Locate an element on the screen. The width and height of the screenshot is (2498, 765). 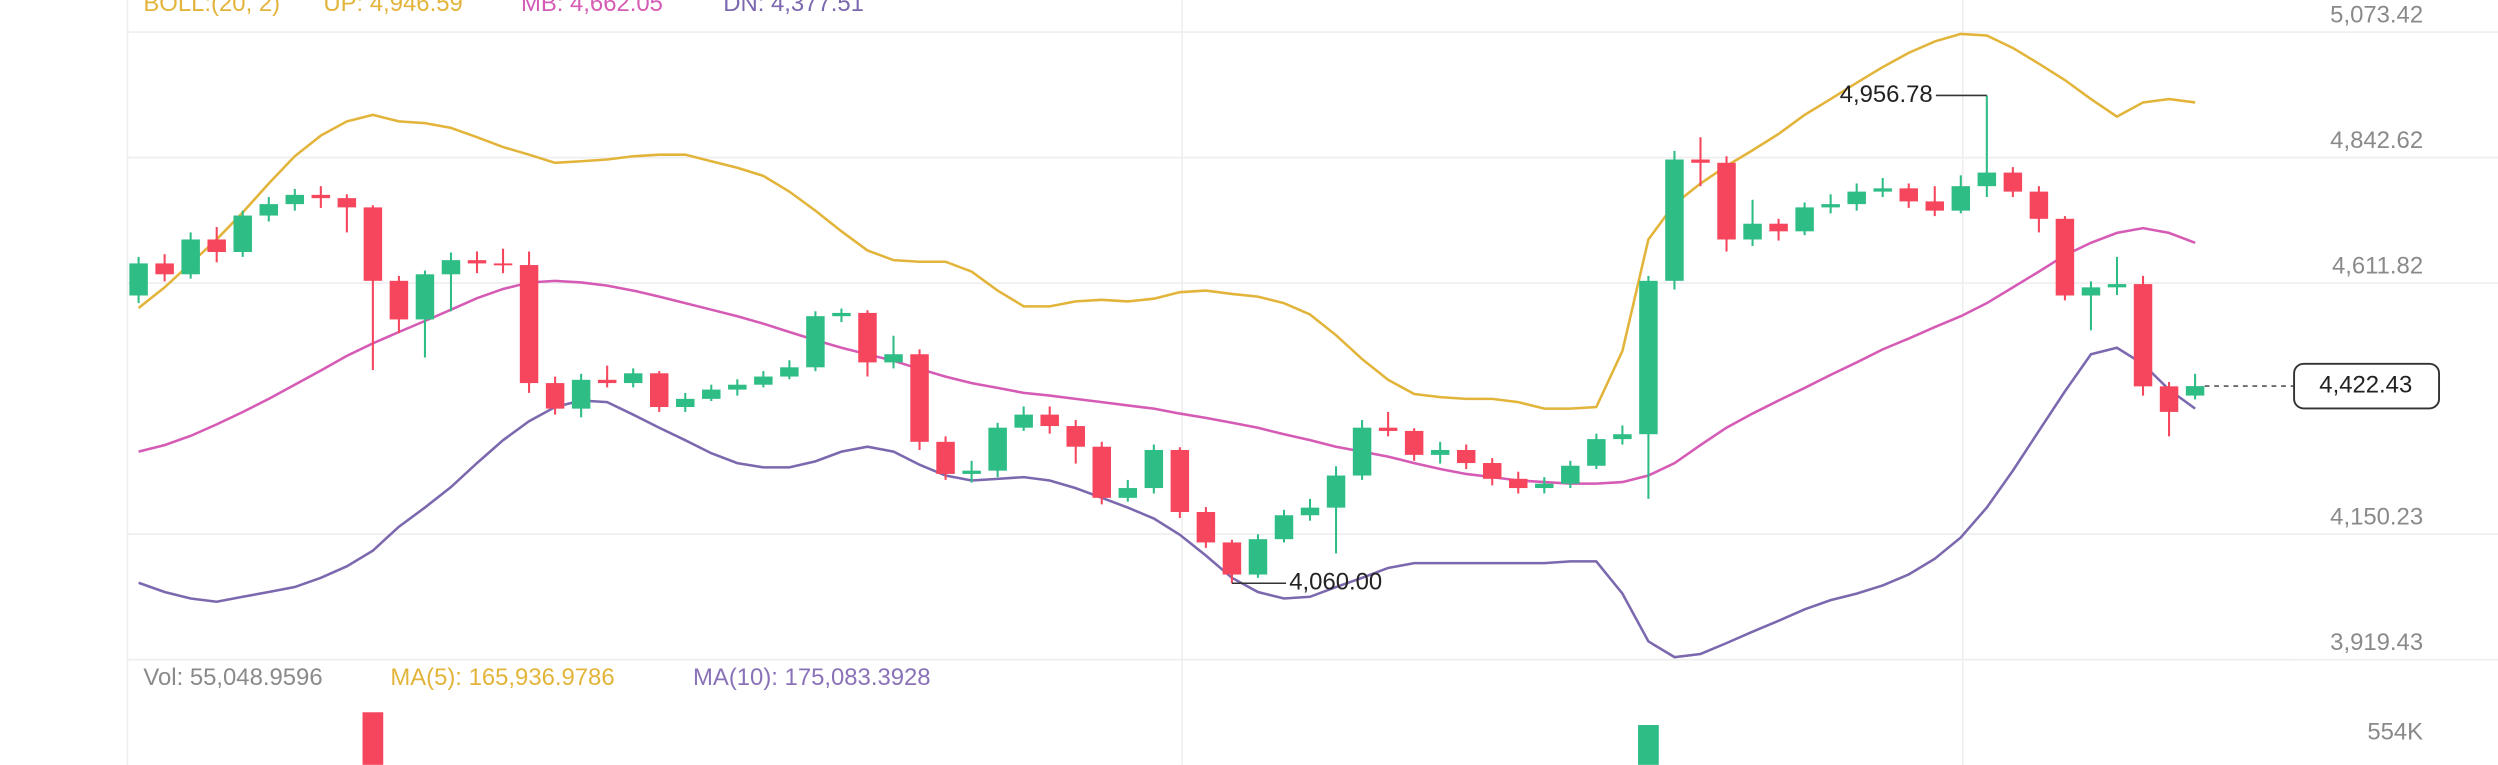
last-price-box is located at coordinates (2367, 386).